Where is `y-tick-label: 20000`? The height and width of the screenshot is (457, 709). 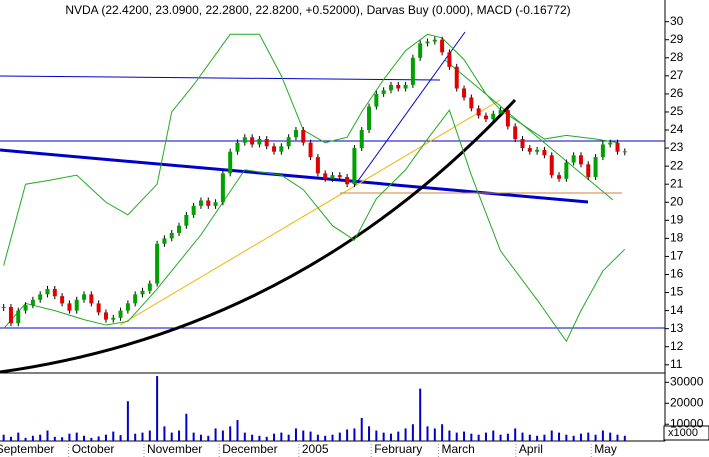 y-tick-label: 20000 is located at coordinates (687, 402).